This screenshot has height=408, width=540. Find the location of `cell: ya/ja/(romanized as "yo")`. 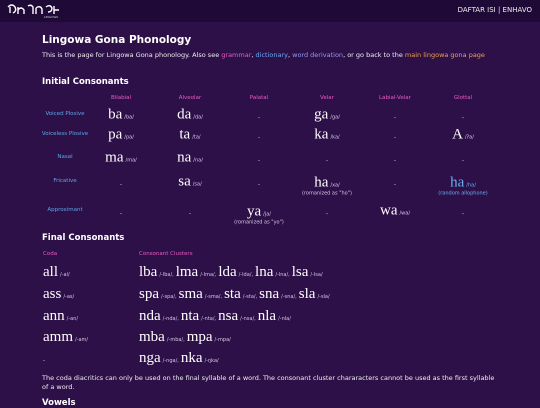

cell: ya/ja/(romanized as "yo") is located at coordinates (259, 214).